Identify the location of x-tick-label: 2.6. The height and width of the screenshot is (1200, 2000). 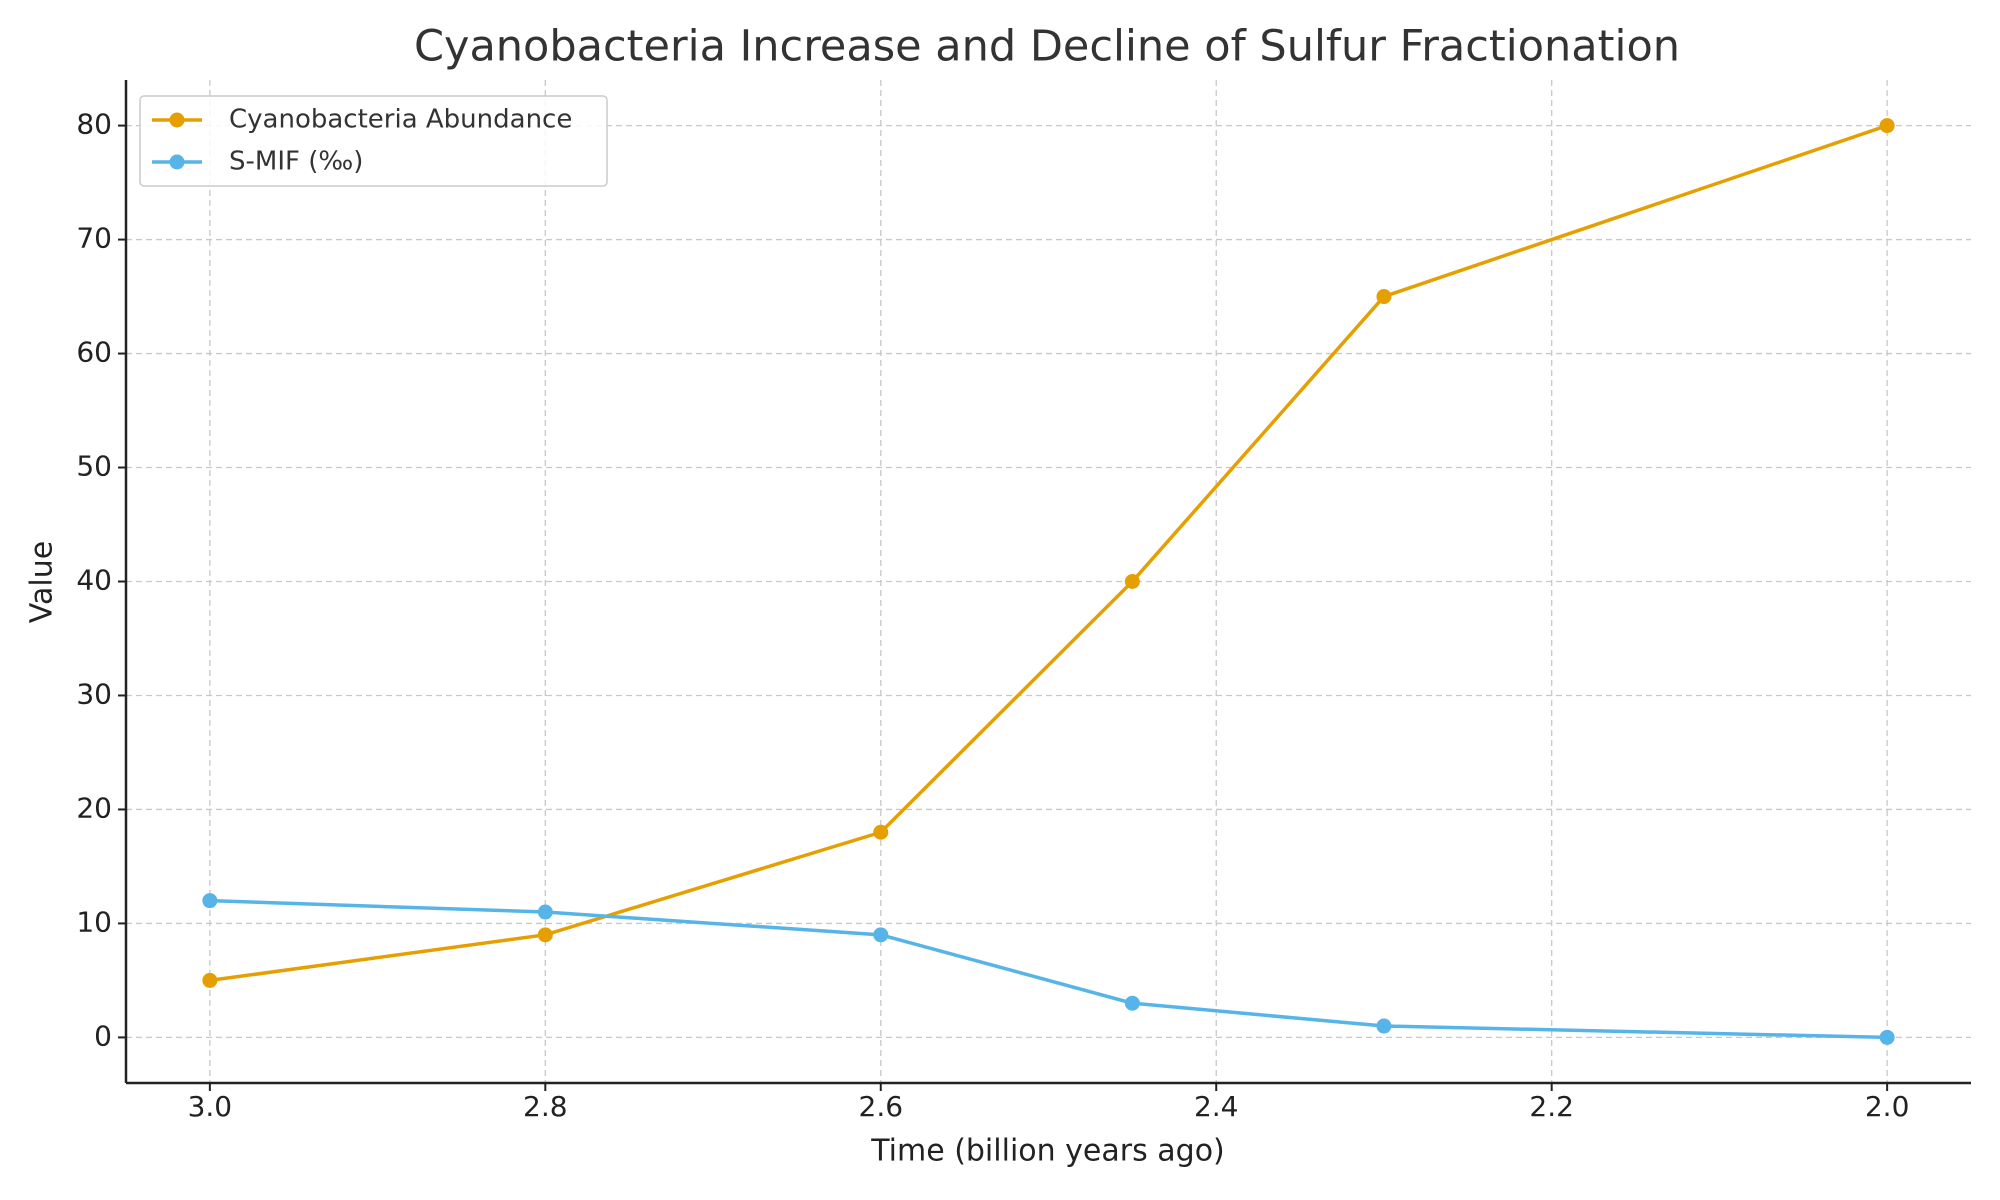
(881, 1106).